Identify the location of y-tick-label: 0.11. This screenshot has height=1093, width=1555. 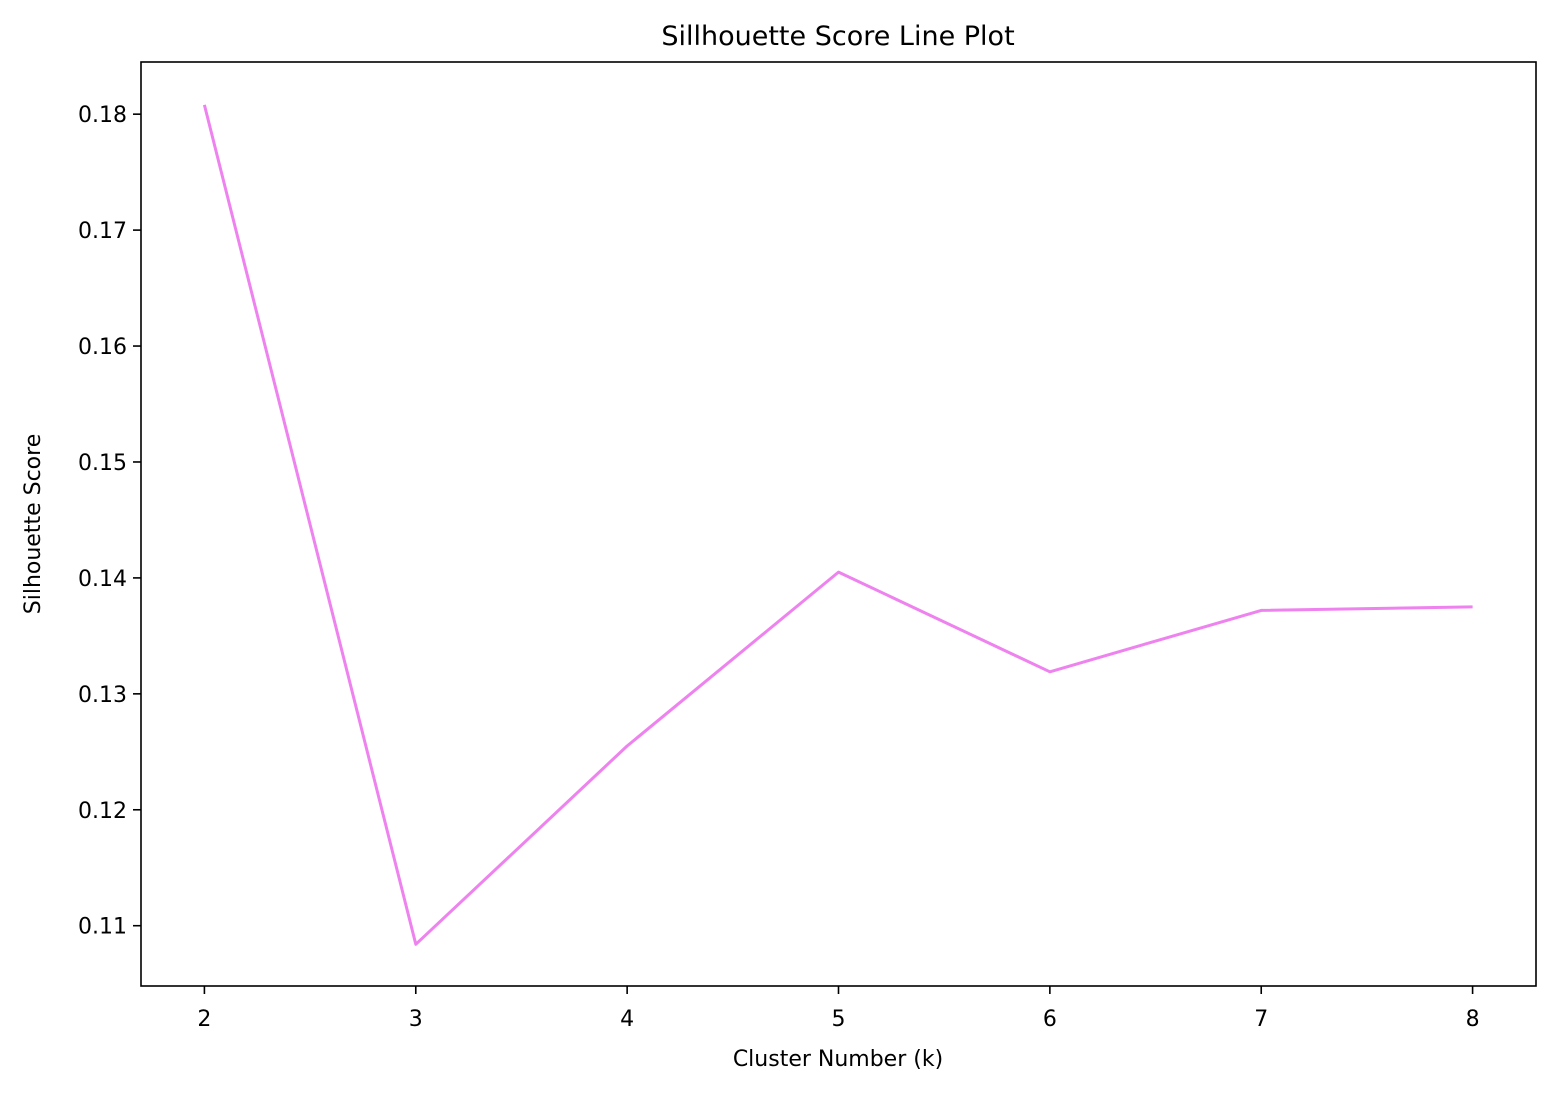
(102, 927).